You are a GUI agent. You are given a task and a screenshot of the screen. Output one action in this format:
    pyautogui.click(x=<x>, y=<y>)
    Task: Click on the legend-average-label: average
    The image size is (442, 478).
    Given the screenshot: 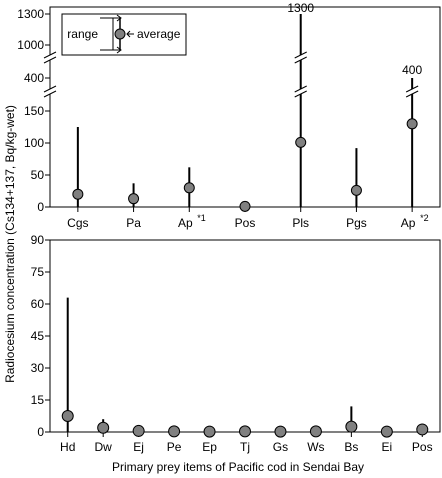 What is the action you would take?
    pyautogui.click(x=159, y=34)
    